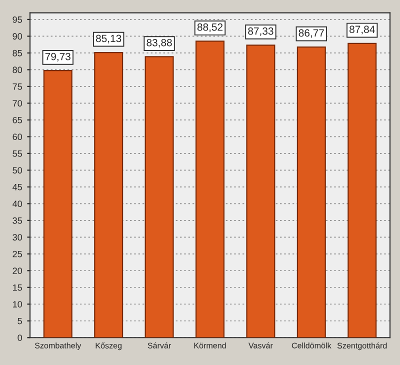  What do you see at coordinates (312, 345) in the screenshot?
I see `x-tick-label: Celldömölk` at bounding box center [312, 345].